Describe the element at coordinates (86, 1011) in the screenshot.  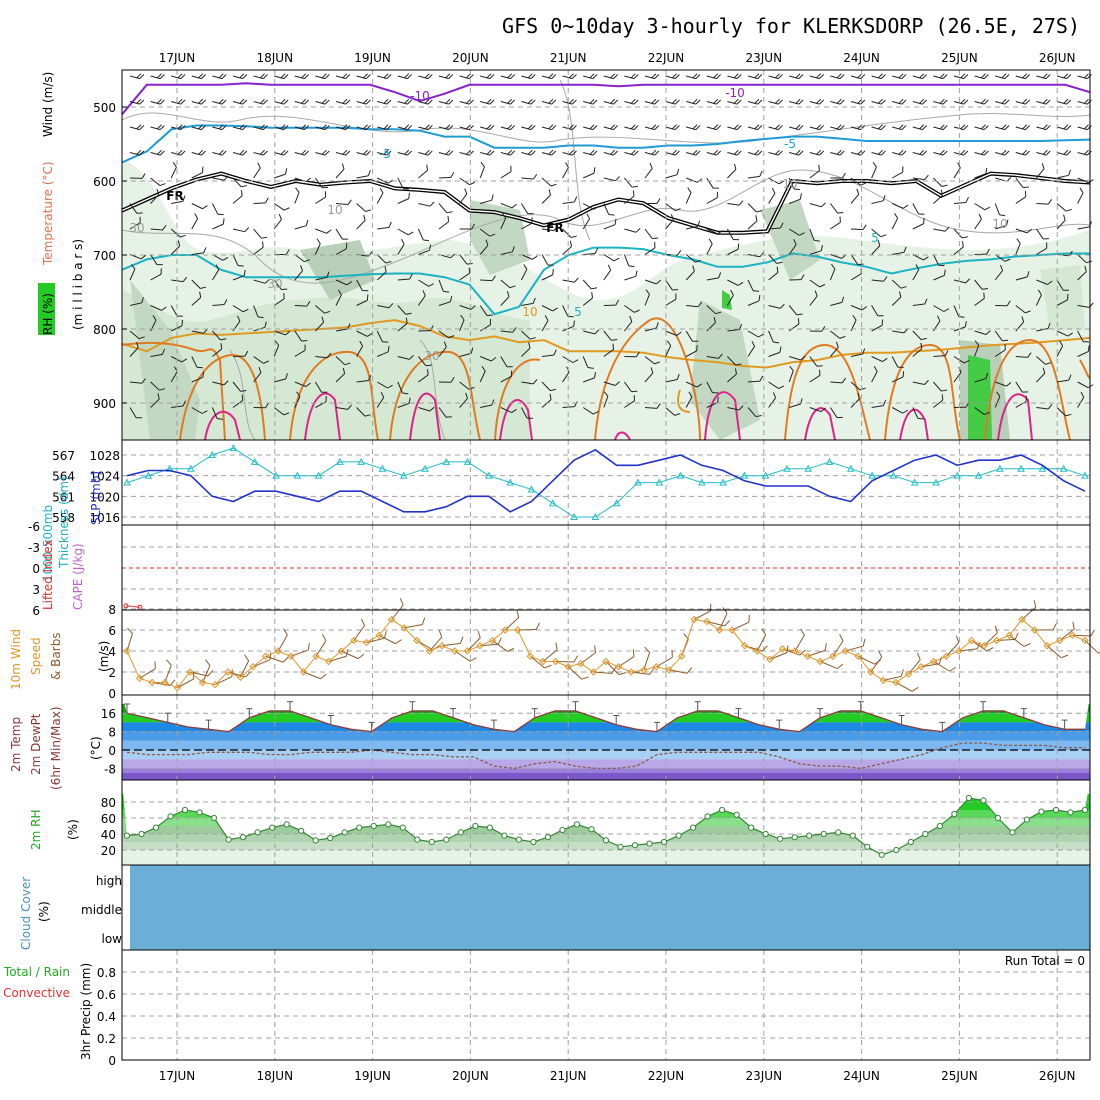
I see `precip-axis-label: 3hr Precip (mm)` at that location.